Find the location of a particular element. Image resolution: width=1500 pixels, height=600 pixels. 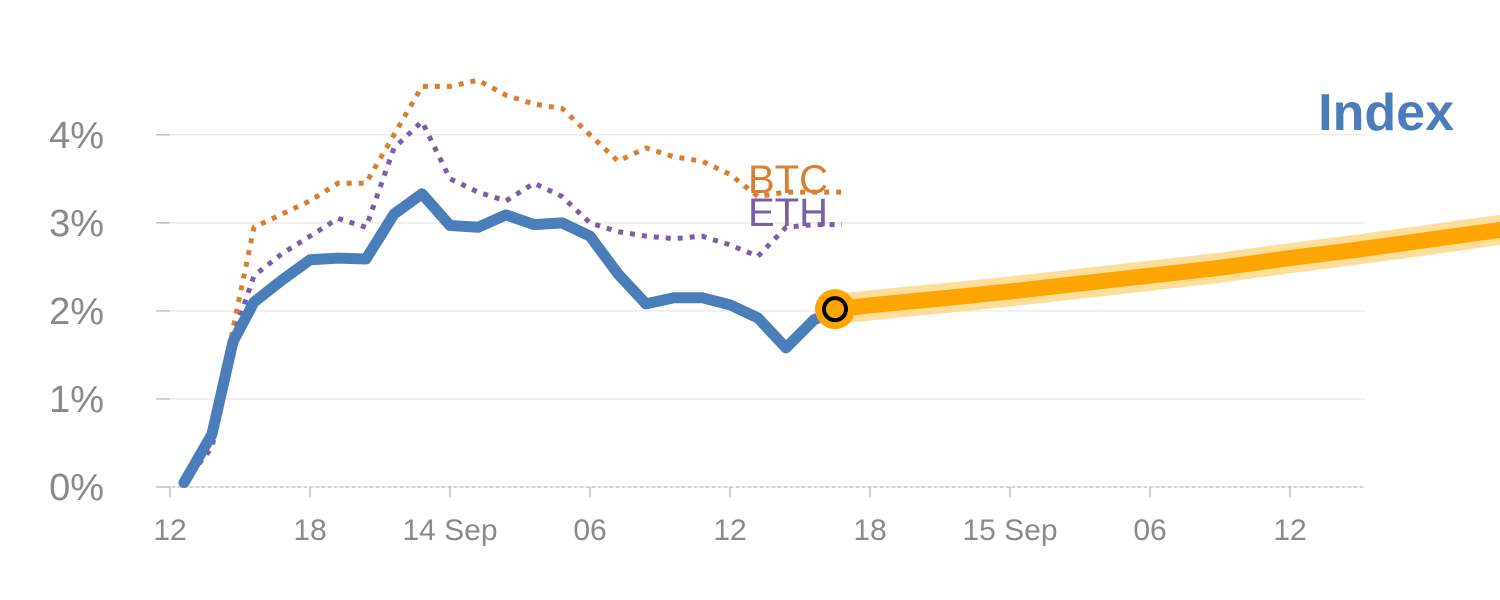

y-tick-label: 1% is located at coordinates (76, 400).